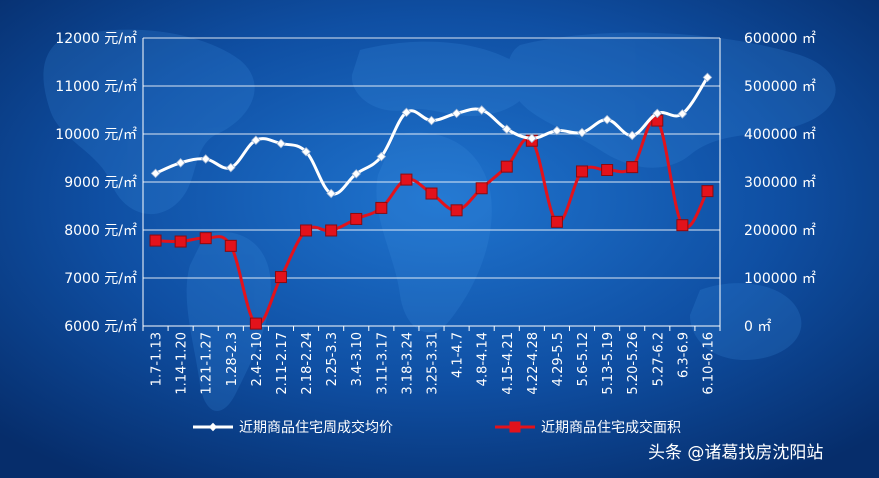  What do you see at coordinates (357, 359) in the screenshot?
I see `x-tick-label: 3.4-3.10` at bounding box center [357, 359].